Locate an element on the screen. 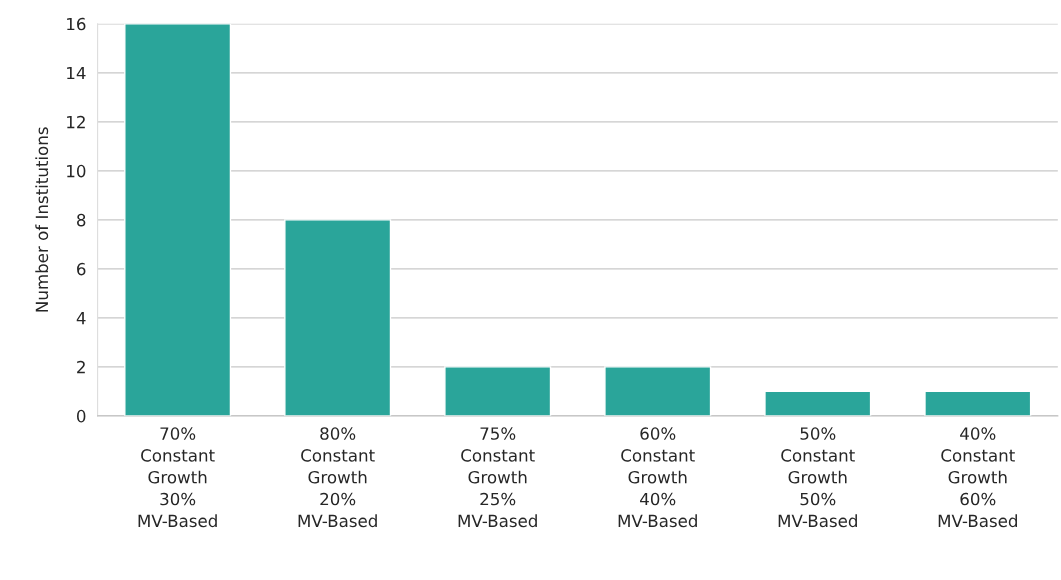 The width and height of the screenshot is (1061, 580). y-tick-label: 10 is located at coordinates (76, 171).